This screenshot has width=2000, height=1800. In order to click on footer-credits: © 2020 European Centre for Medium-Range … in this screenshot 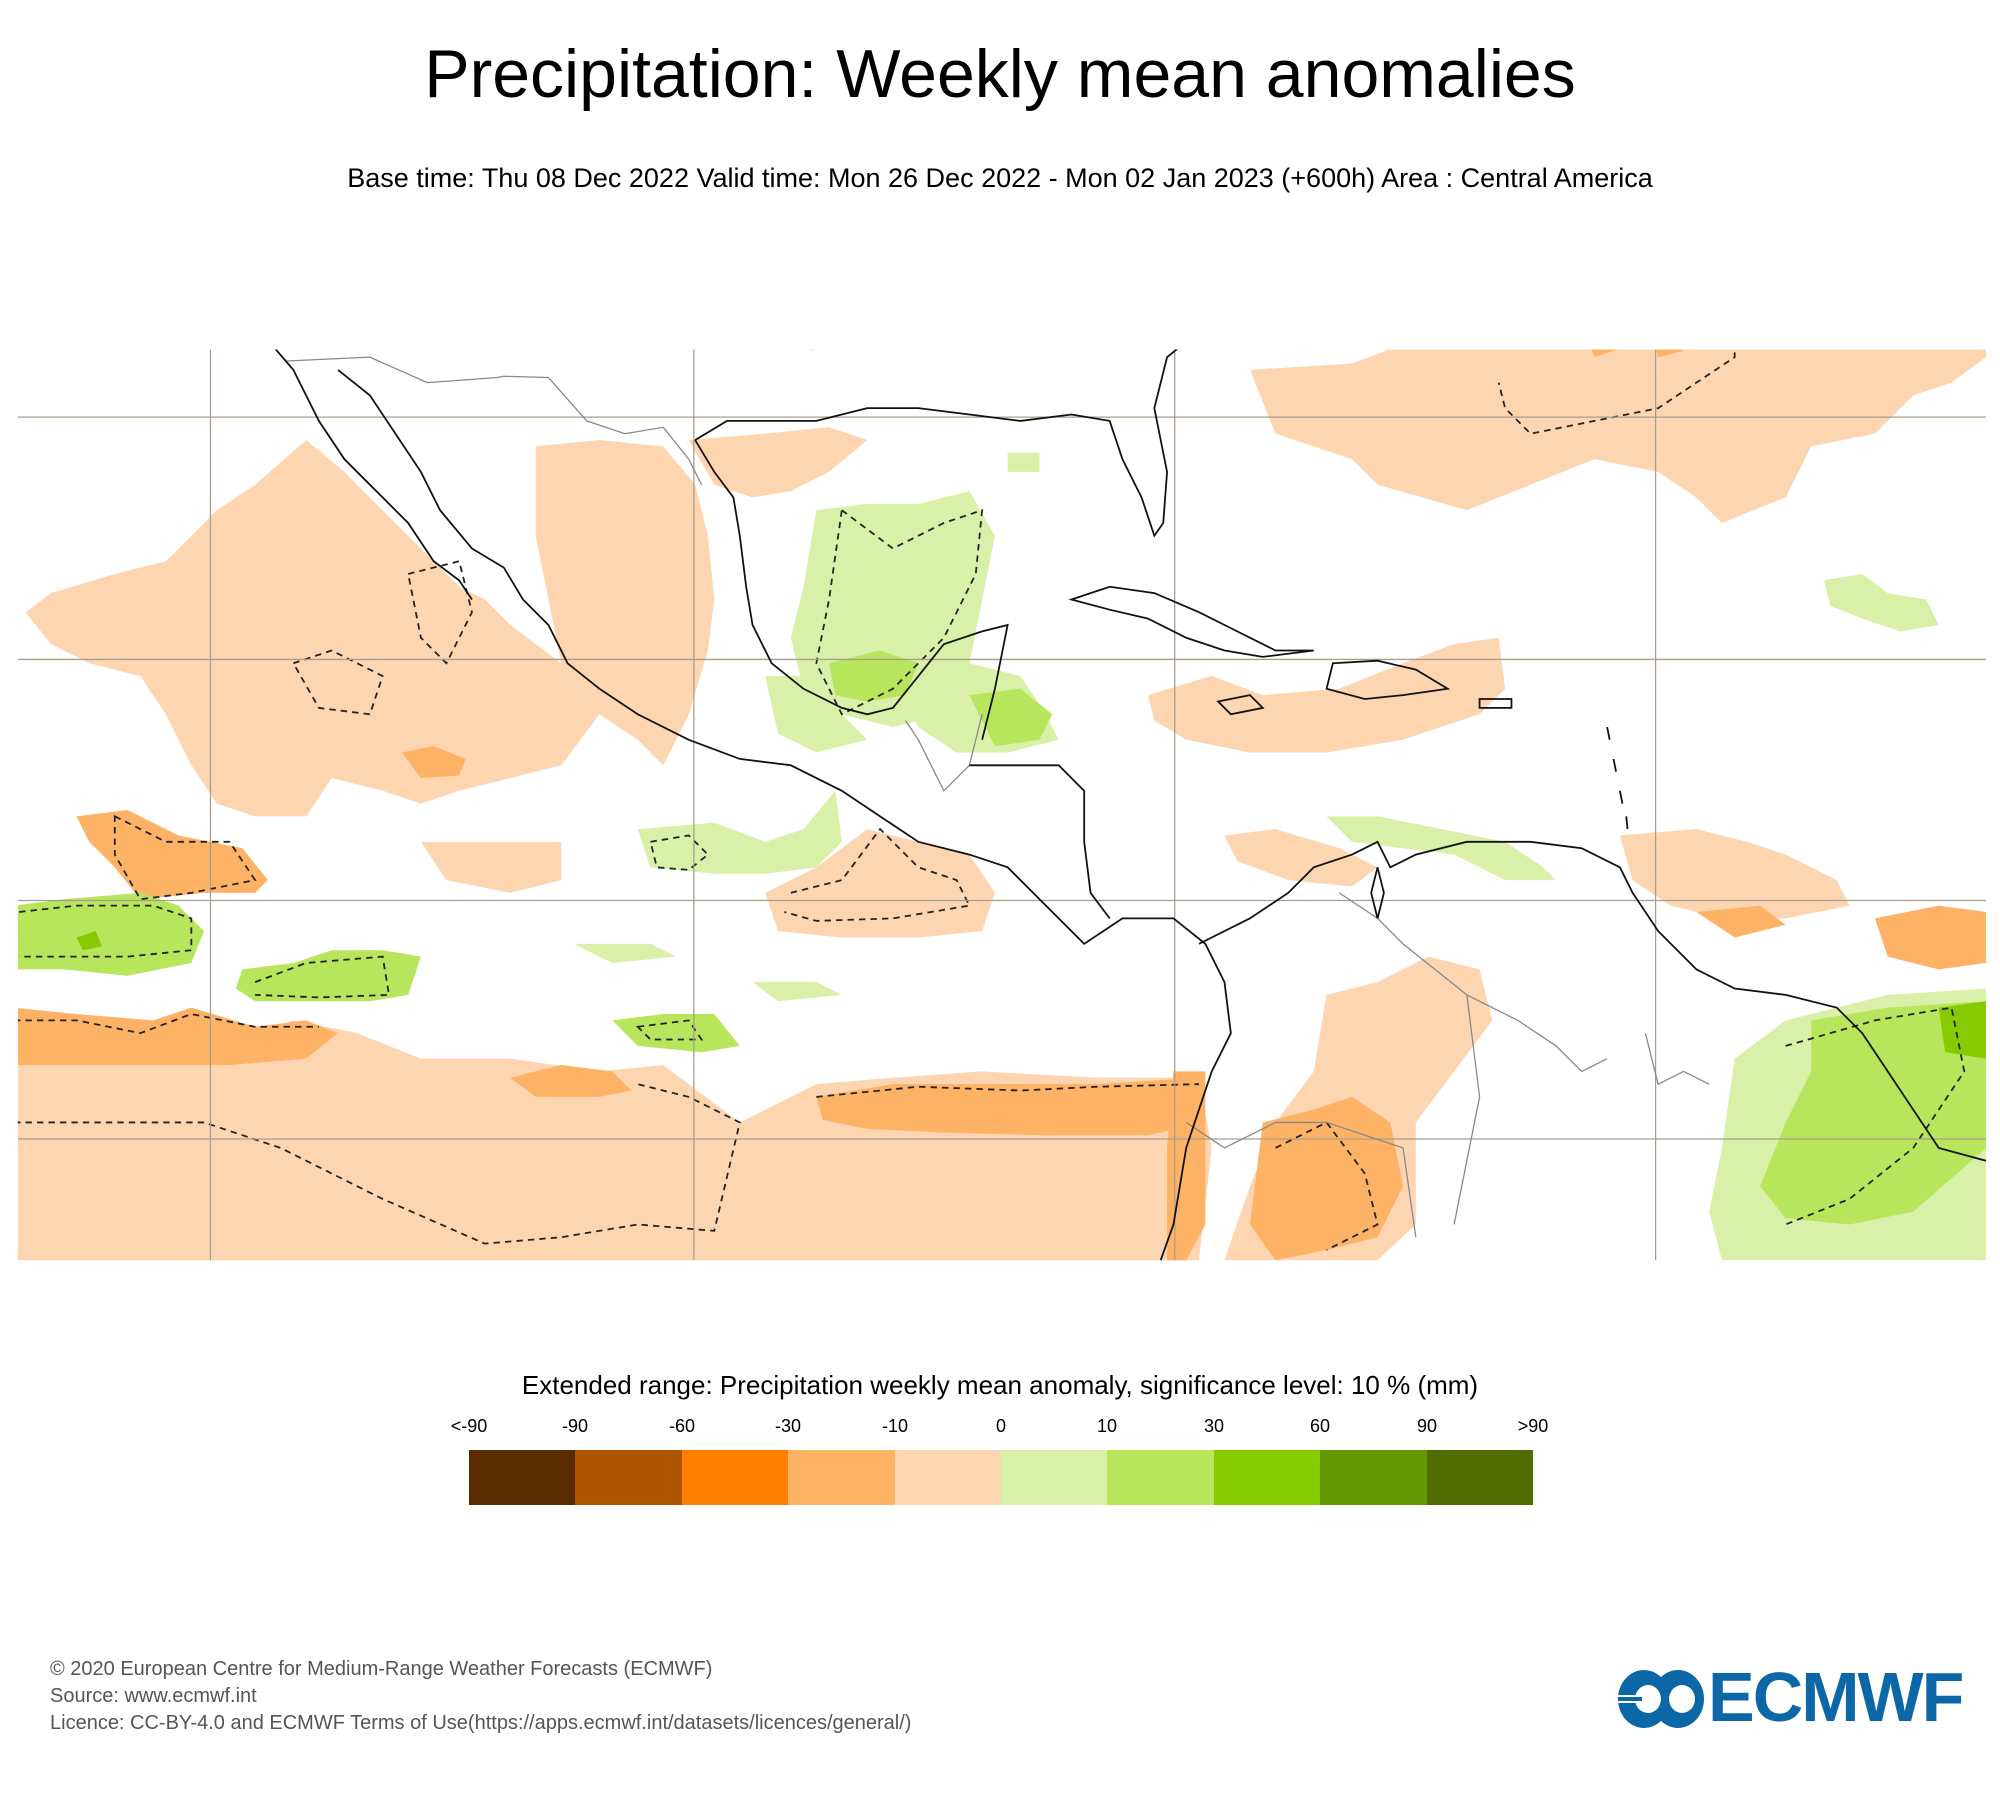, I will do `click(480, 1696)`.